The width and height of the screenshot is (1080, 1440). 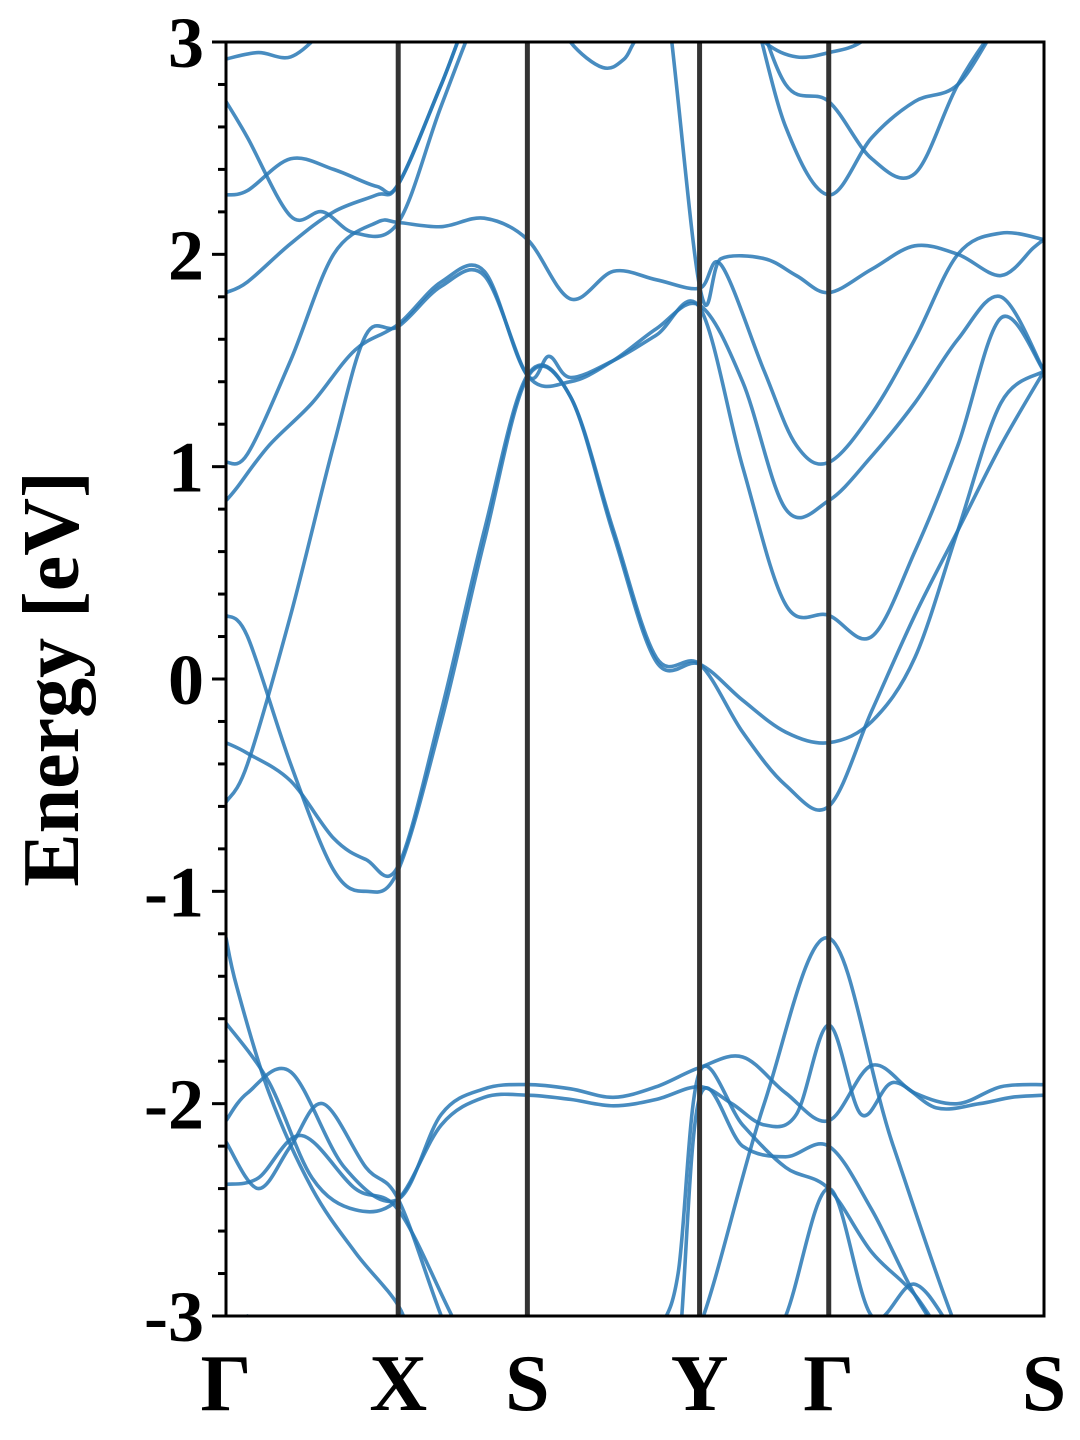 What do you see at coordinates (52, 678) in the screenshot?
I see `y-axis-label: Energy [eV]` at bounding box center [52, 678].